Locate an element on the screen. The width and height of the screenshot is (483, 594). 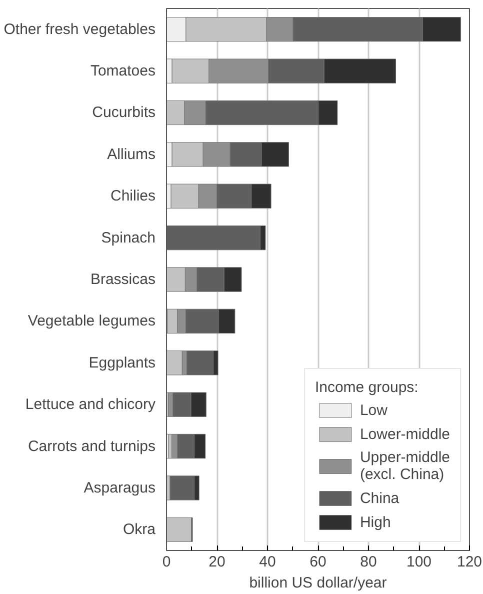
x-tick-label: 100 is located at coordinates (419, 562).